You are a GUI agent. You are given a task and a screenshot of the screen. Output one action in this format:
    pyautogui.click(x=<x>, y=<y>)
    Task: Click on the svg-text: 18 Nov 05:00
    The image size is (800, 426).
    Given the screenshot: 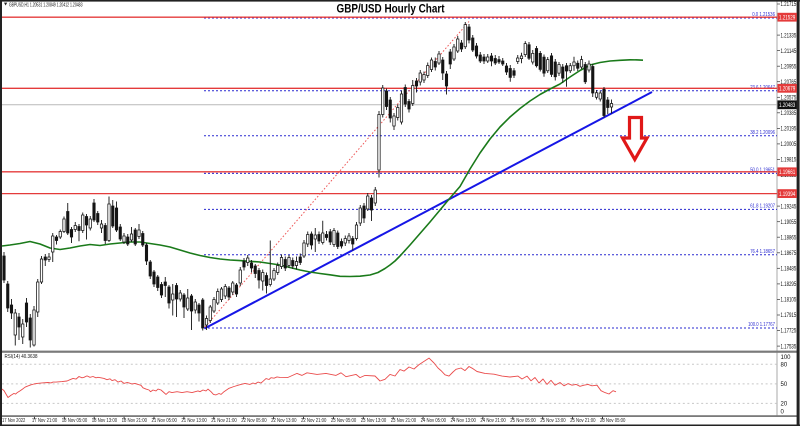 What is the action you would take?
    pyautogui.click(x=74, y=421)
    